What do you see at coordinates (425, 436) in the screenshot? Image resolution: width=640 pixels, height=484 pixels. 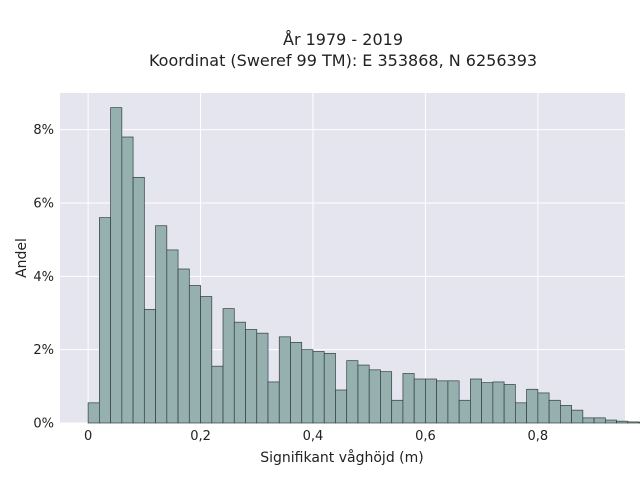 I see `x-tick-label-3: 0,6` at bounding box center [425, 436].